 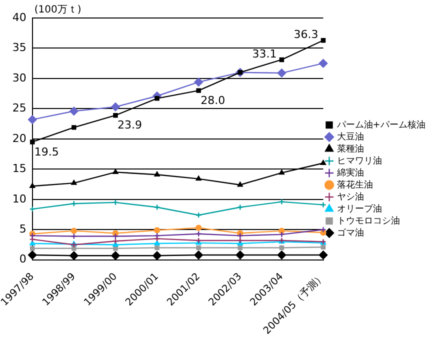 I want to click on legend-label: パーム油+パーム核油, so click(x=381, y=124).